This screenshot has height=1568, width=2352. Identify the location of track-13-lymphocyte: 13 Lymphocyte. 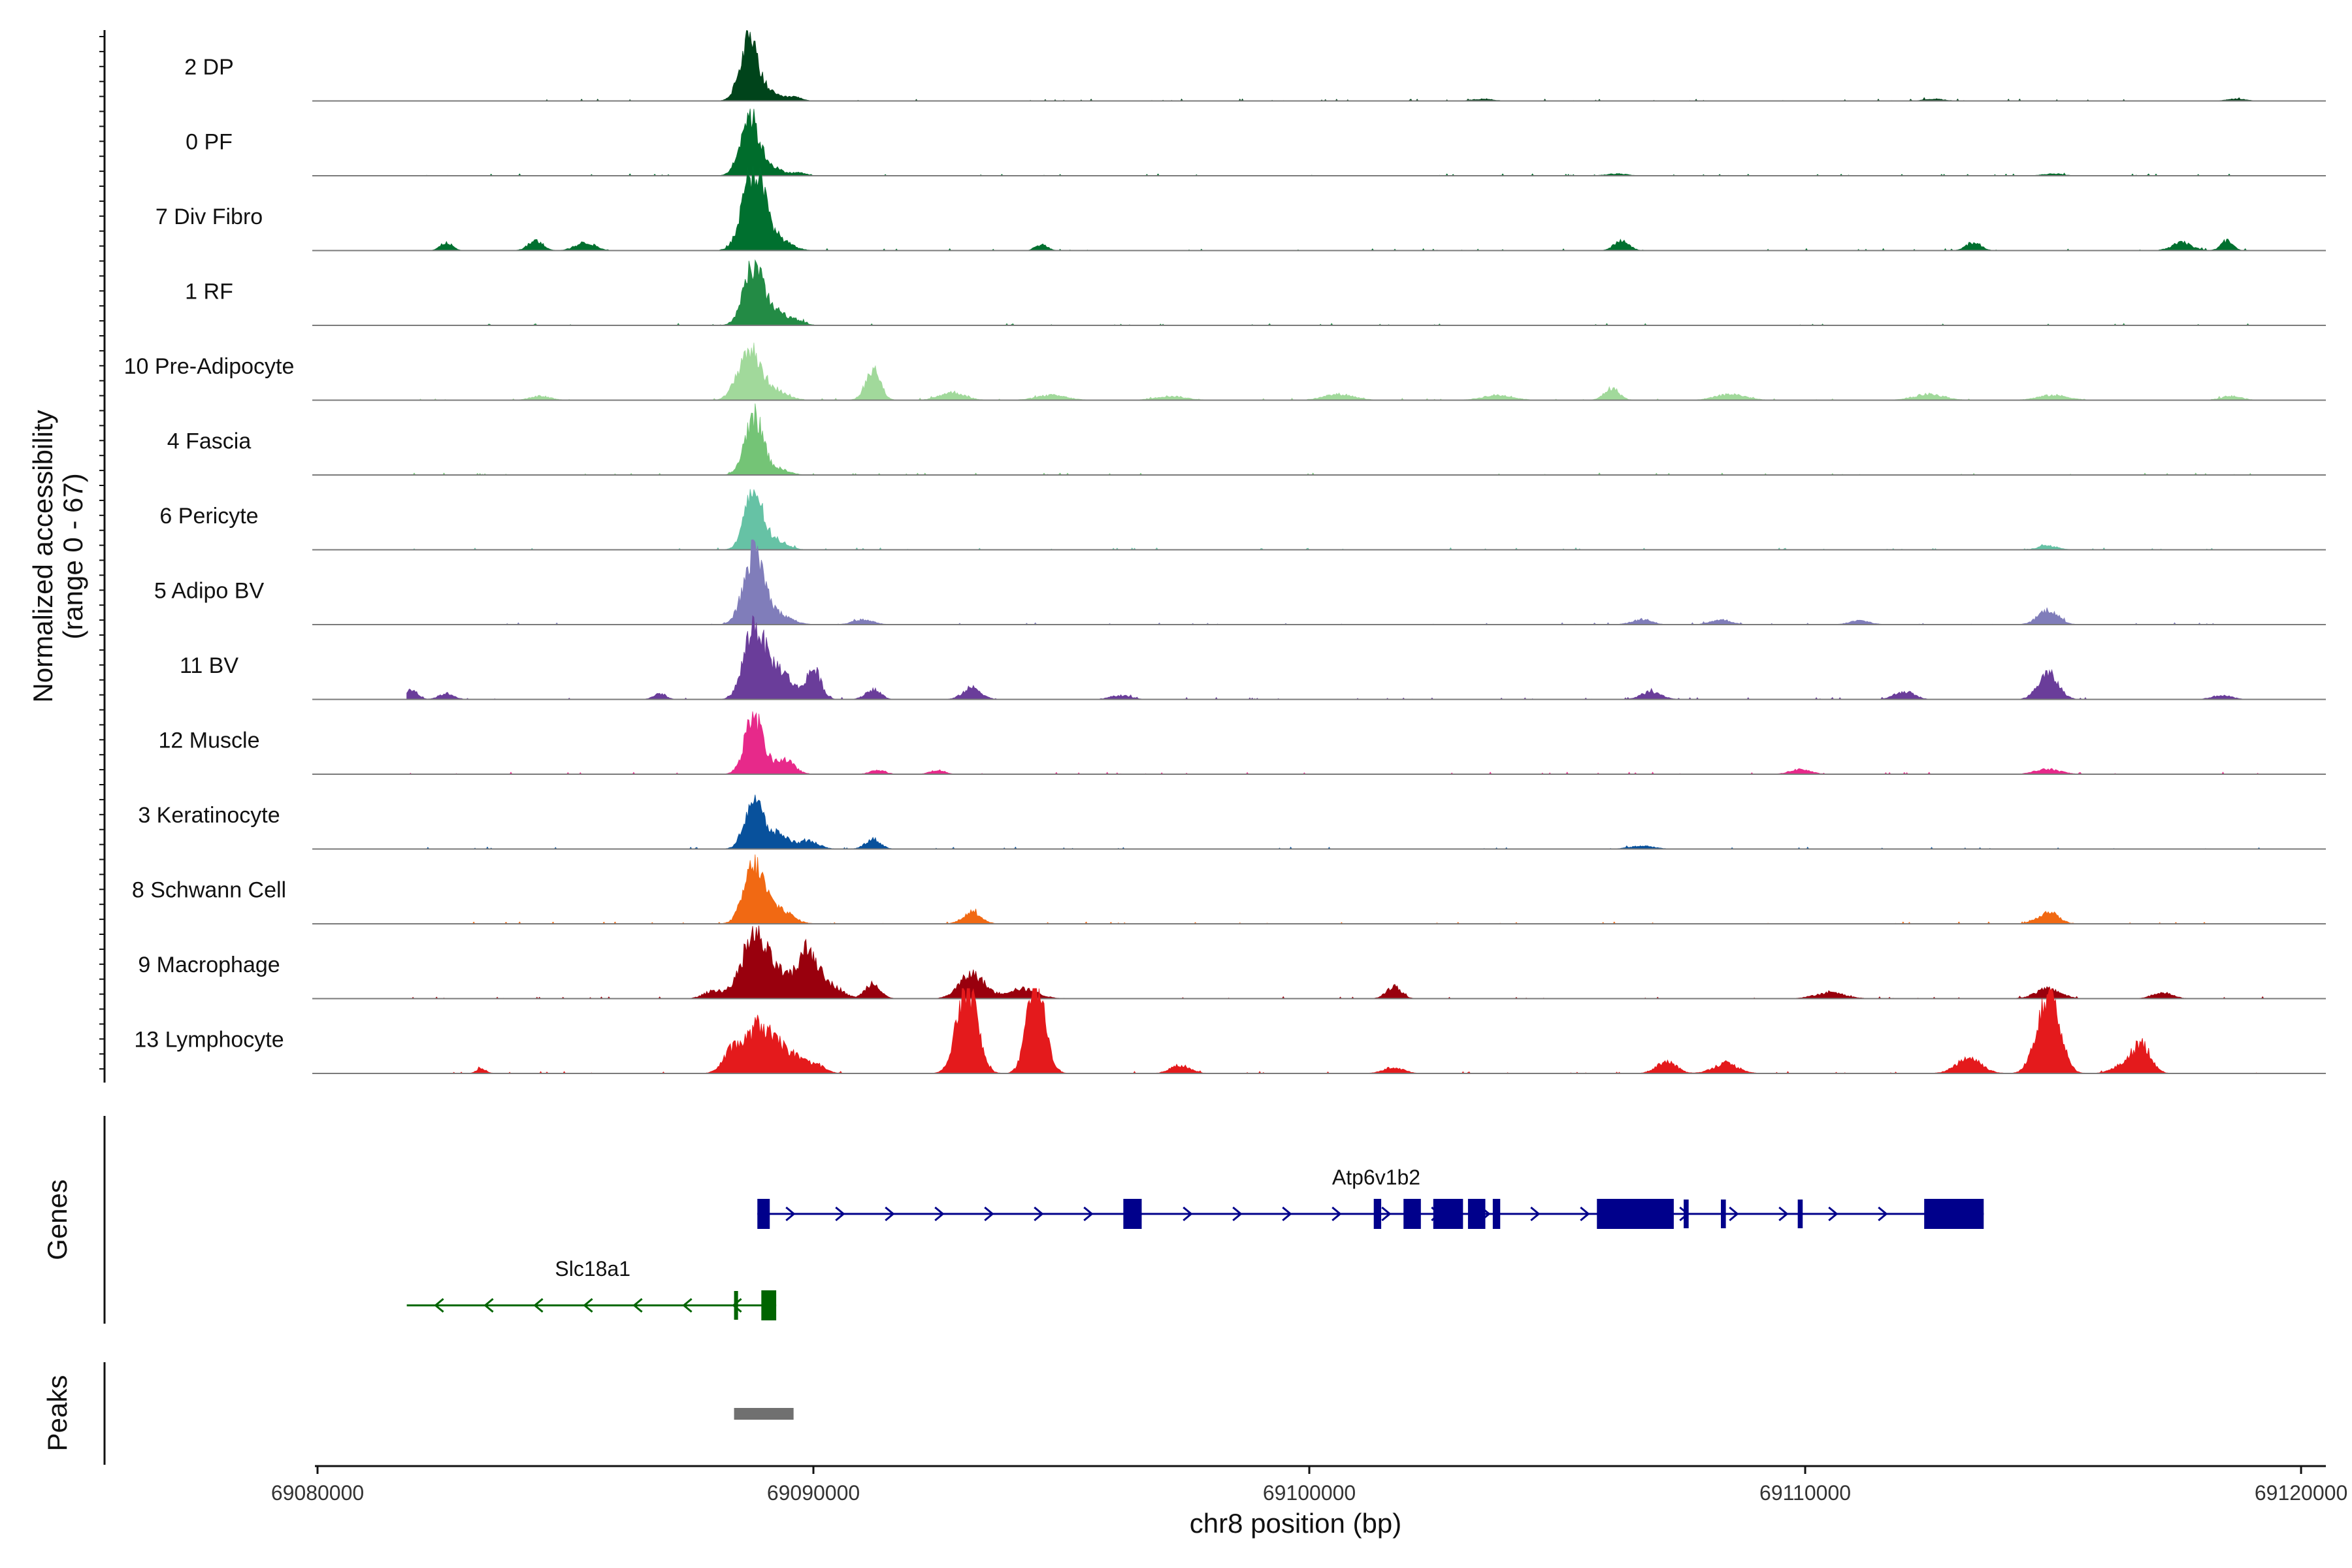
(1230, 1030).